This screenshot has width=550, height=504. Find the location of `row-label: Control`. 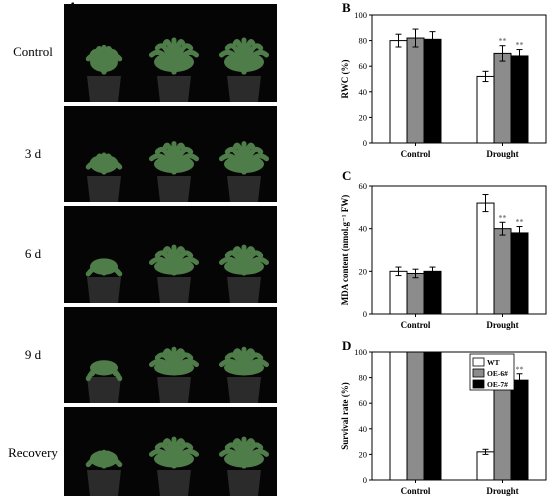

row-label: Control is located at coordinates (33, 51).